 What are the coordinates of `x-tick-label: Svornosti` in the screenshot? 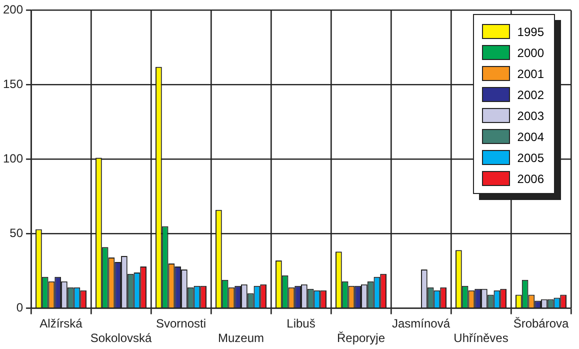 It's located at (181, 323).